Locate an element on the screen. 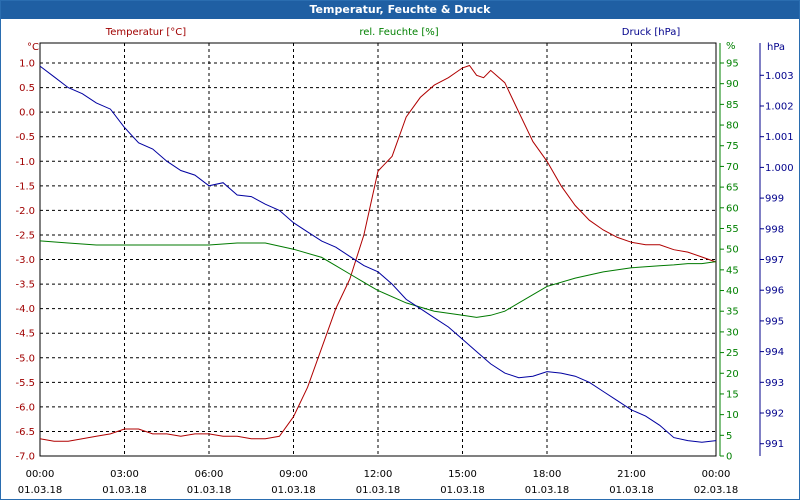  temperature-tick-label: -6.0 is located at coordinates (25, 407).